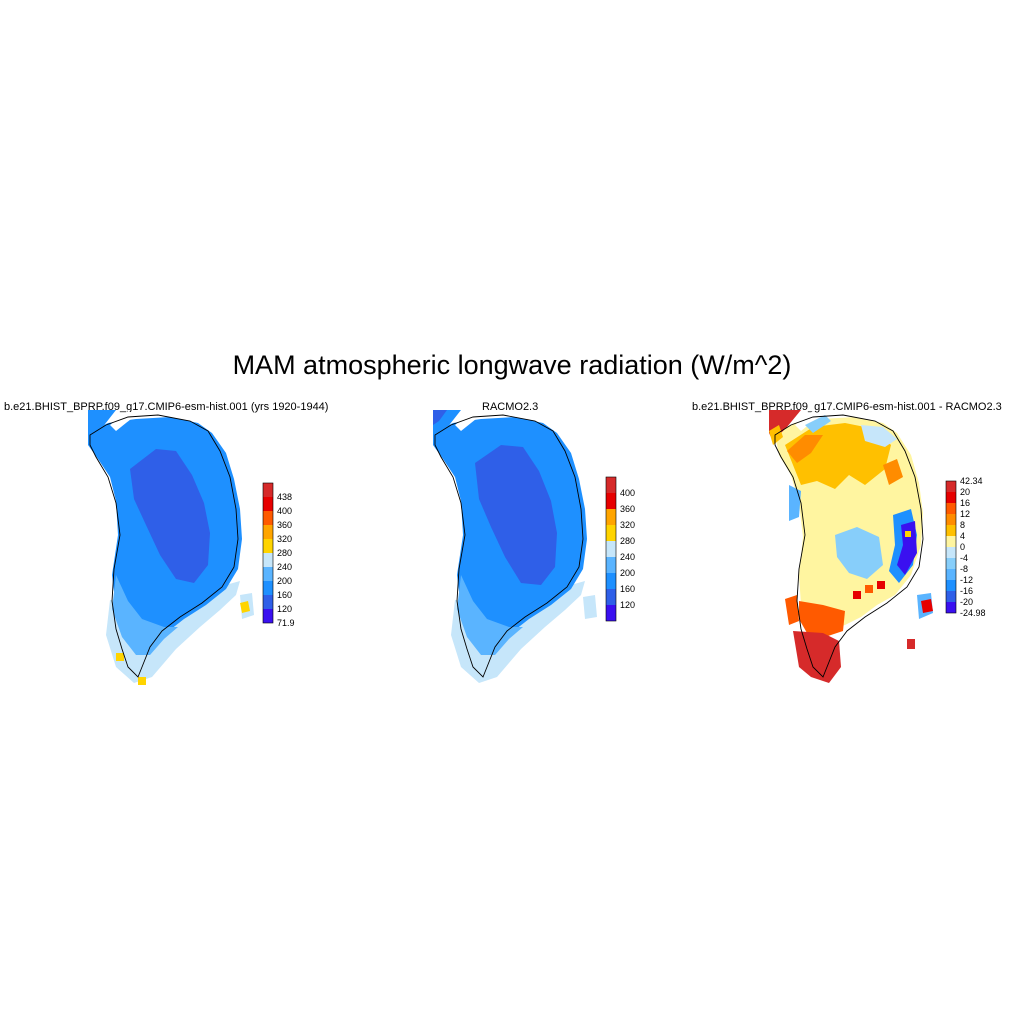 The width and height of the screenshot is (1024, 1024). Describe the element at coordinates (962, 547) in the screenshot. I see `colorbar-label: 0` at that location.